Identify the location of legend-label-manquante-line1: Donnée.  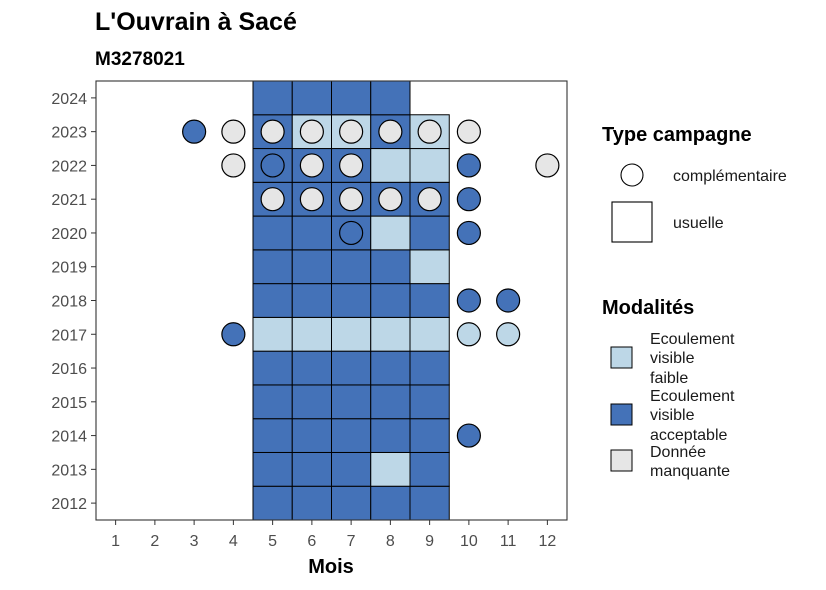
(678, 452).